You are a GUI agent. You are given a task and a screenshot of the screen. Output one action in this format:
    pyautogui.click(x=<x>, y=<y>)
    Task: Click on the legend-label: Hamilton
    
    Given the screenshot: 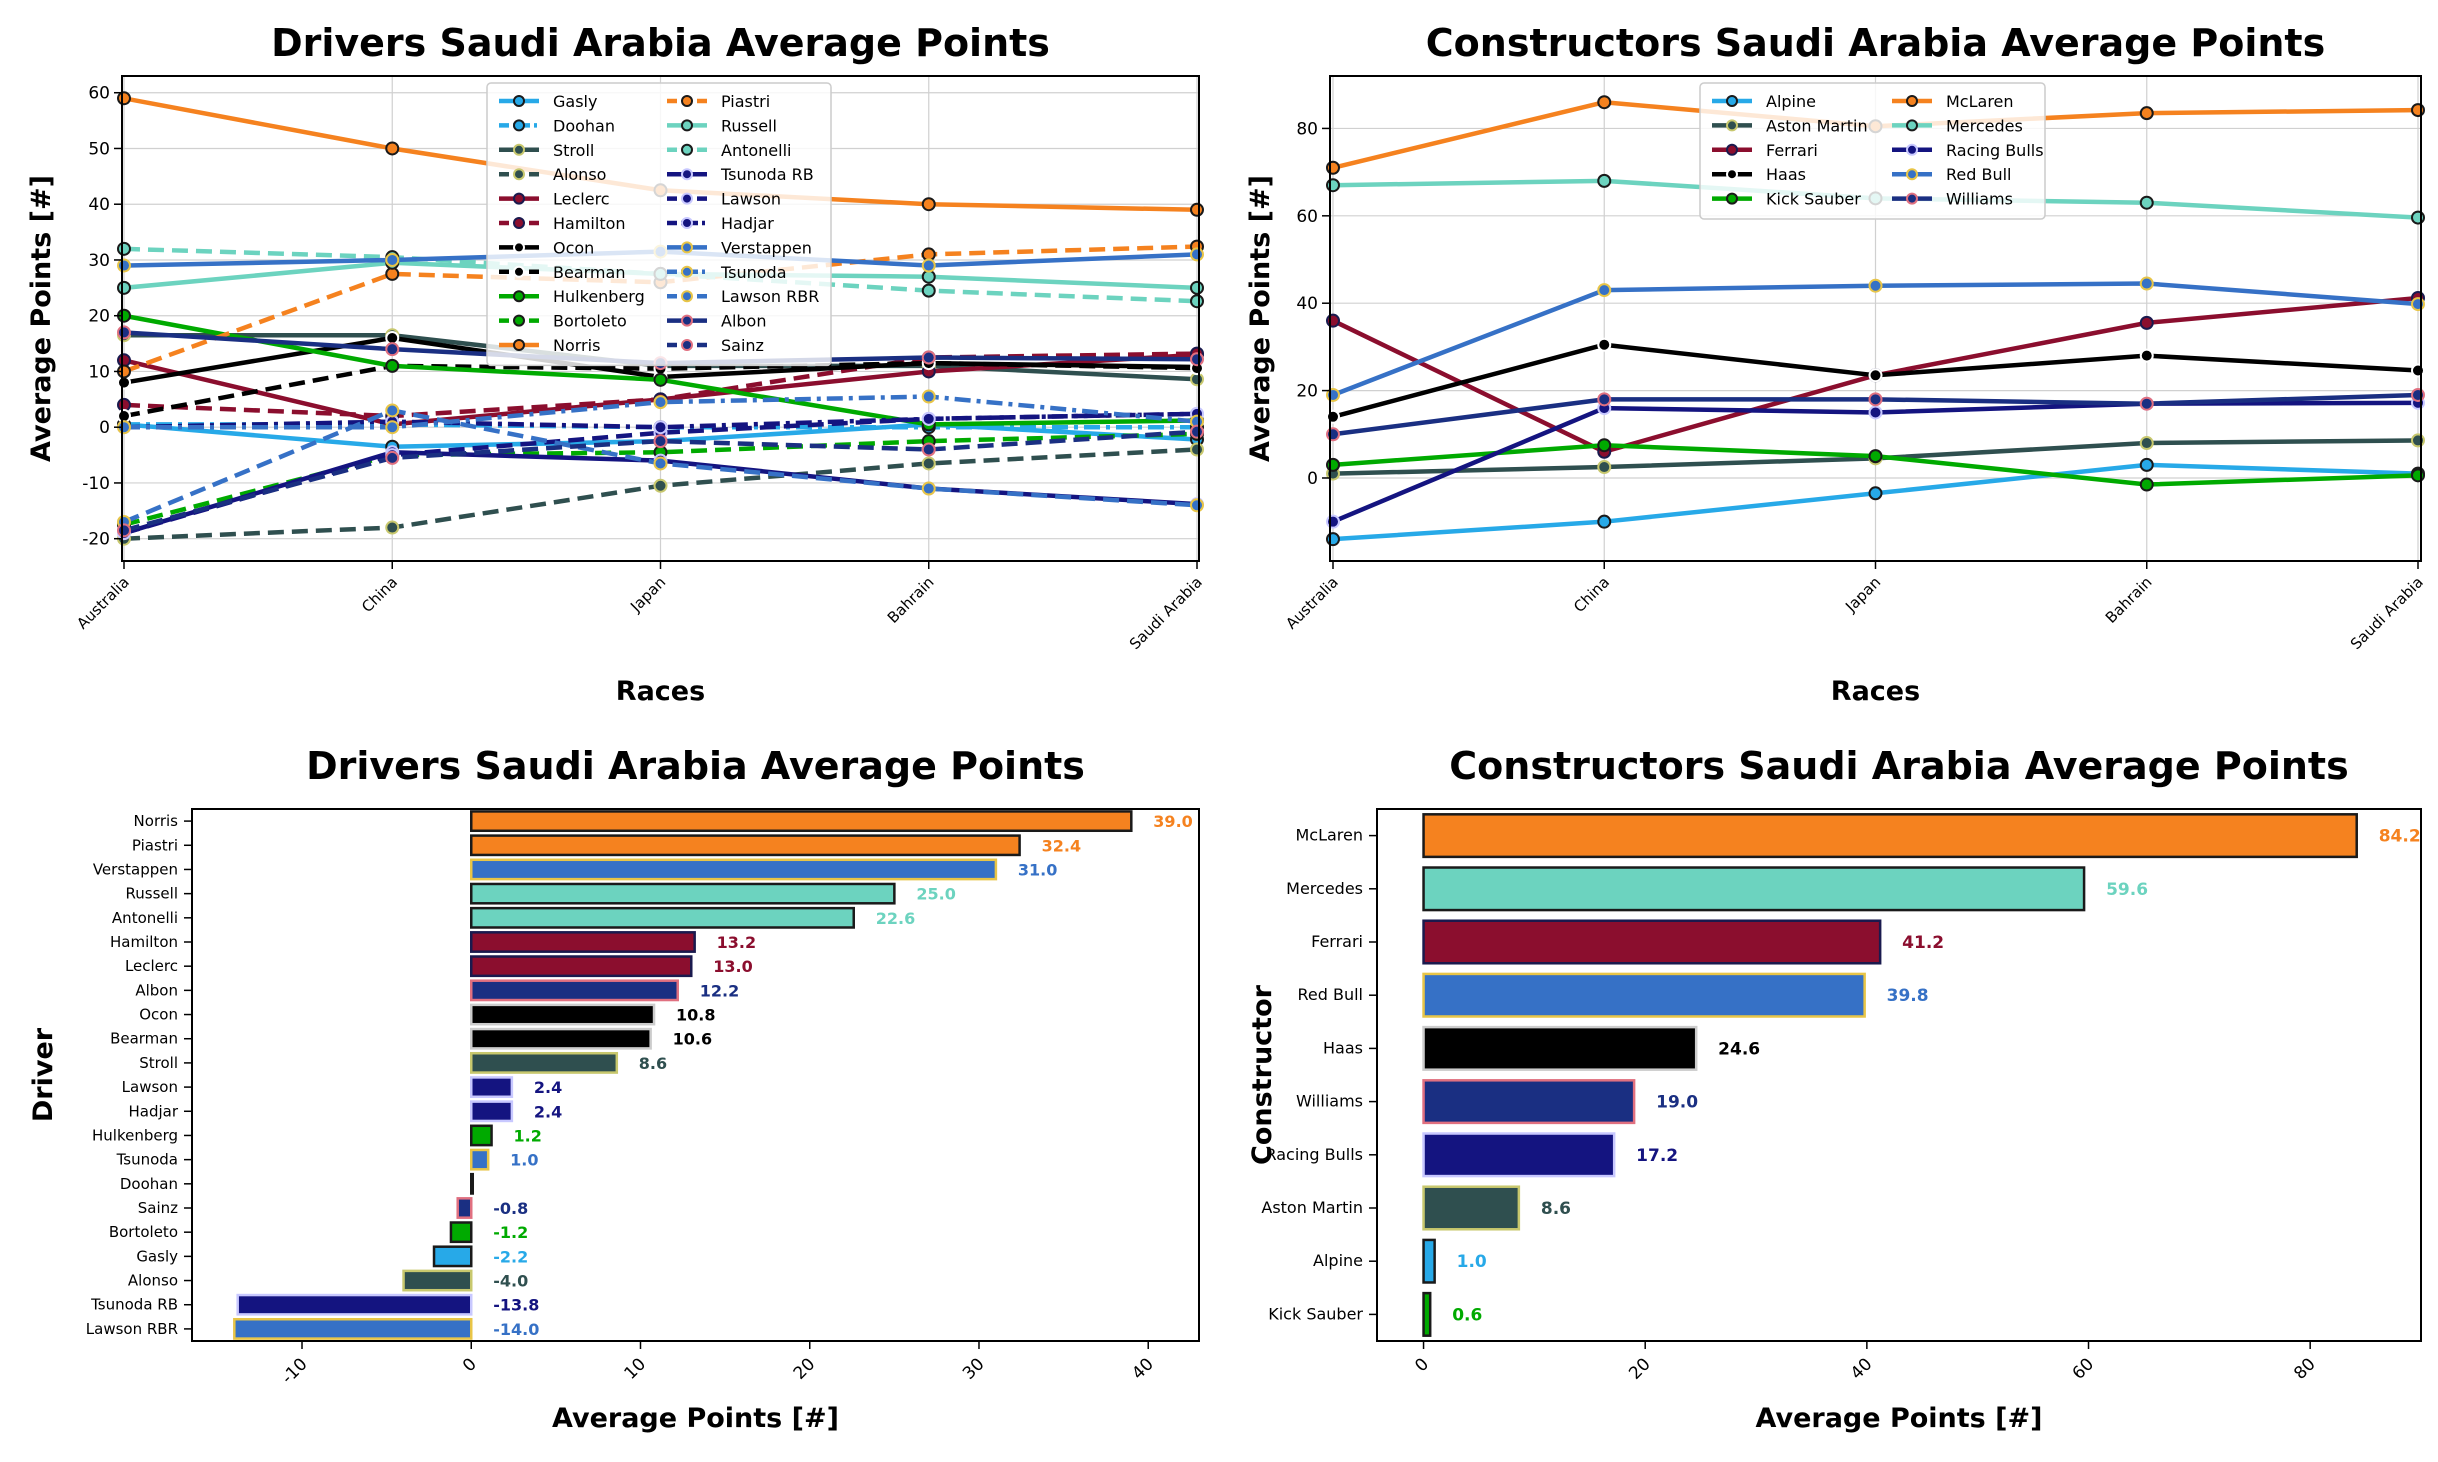 What is the action you would take?
    pyautogui.click(x=589, y=223)
    